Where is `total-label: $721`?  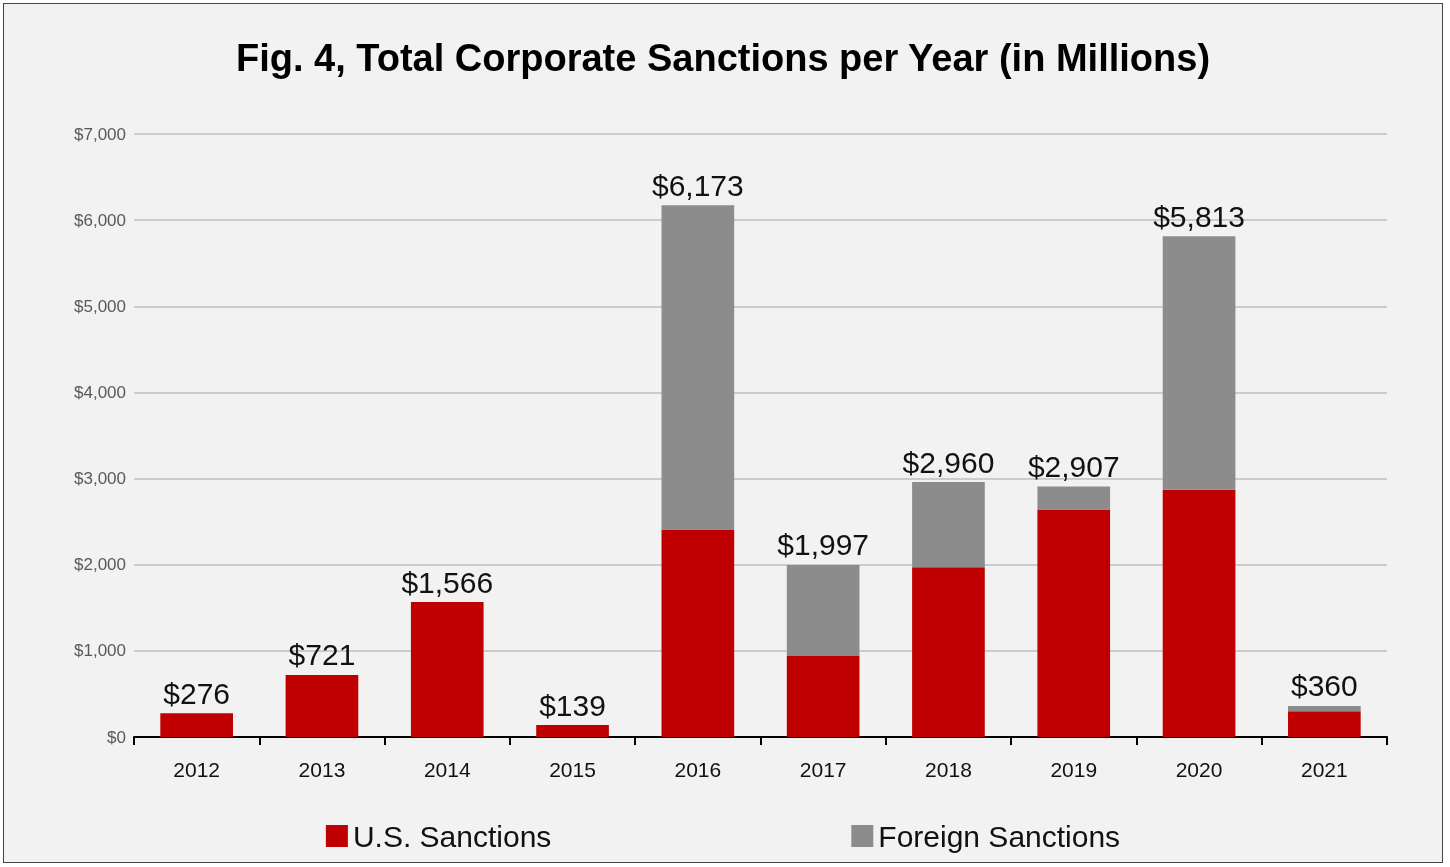 total-label: $721 is located at coordinates (322, 655).